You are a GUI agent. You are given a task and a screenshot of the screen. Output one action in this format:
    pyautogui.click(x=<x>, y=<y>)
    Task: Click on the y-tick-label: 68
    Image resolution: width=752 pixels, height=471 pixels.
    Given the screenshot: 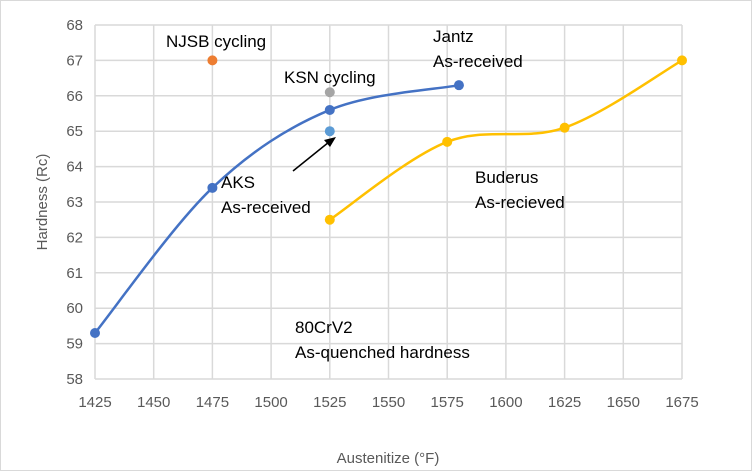 What is the action you would take?
    pyautogui.click(x=74, y=25)
    